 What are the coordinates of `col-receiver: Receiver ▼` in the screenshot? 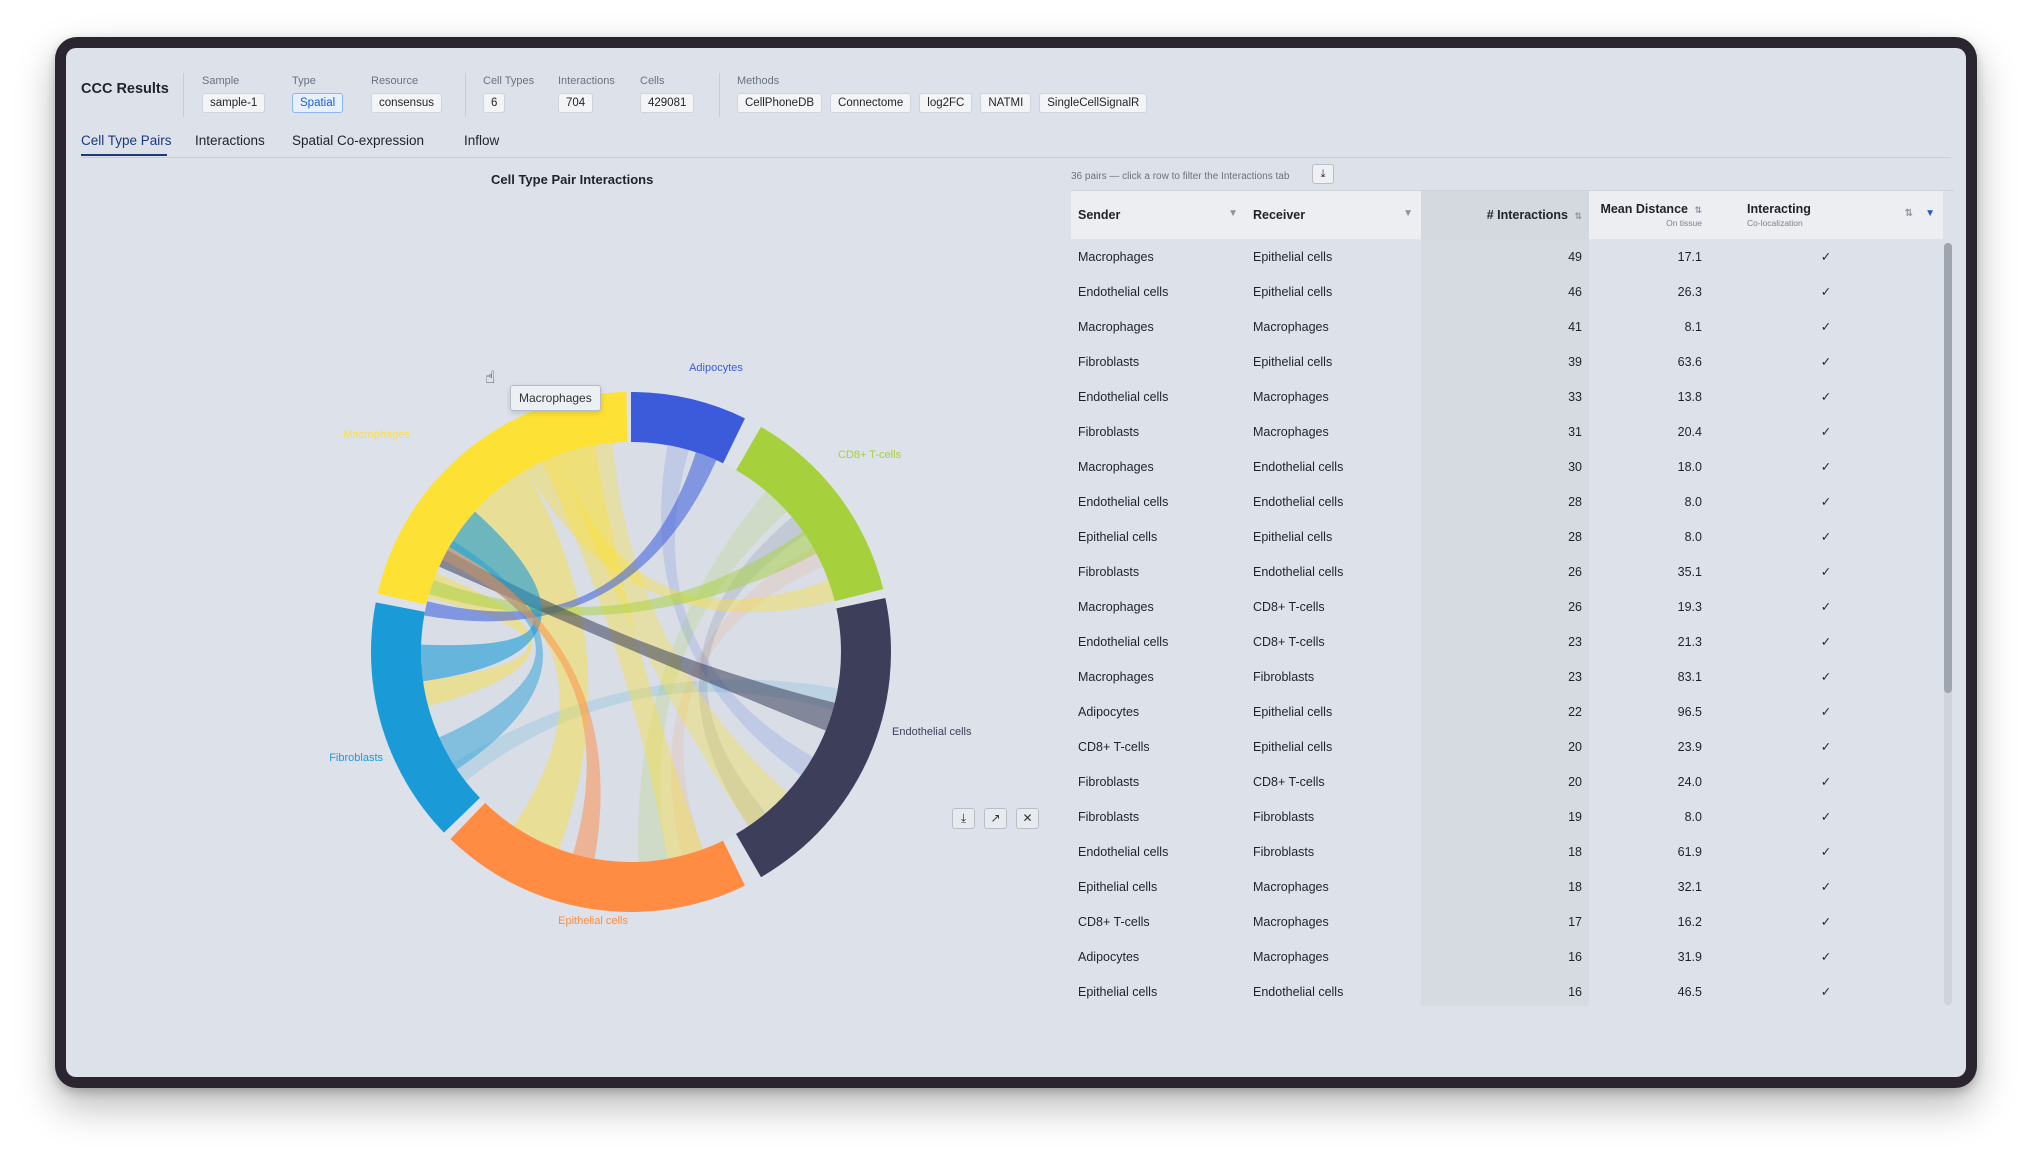 It's located at (1333, 215).